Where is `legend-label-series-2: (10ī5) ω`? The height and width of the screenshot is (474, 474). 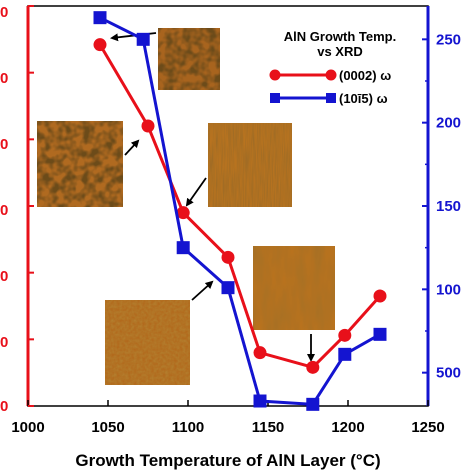 legend-label-series-2: (10ī5) ω is located at coordinates (363, 98).